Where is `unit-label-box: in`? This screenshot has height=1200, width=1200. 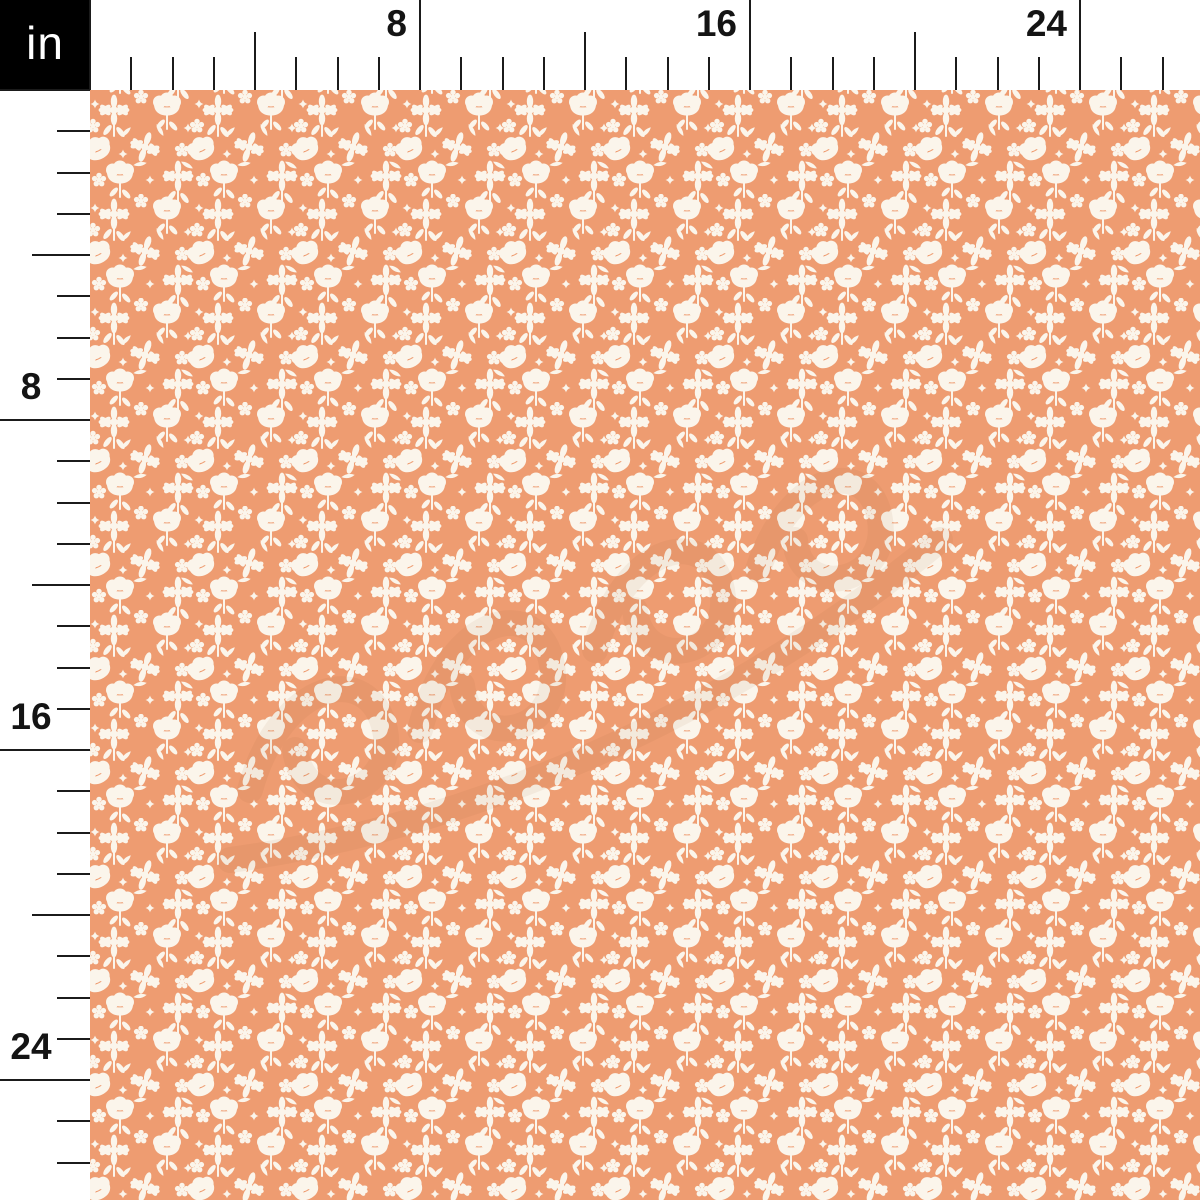 unit-label-box: in is located at coordinates (45, 45).